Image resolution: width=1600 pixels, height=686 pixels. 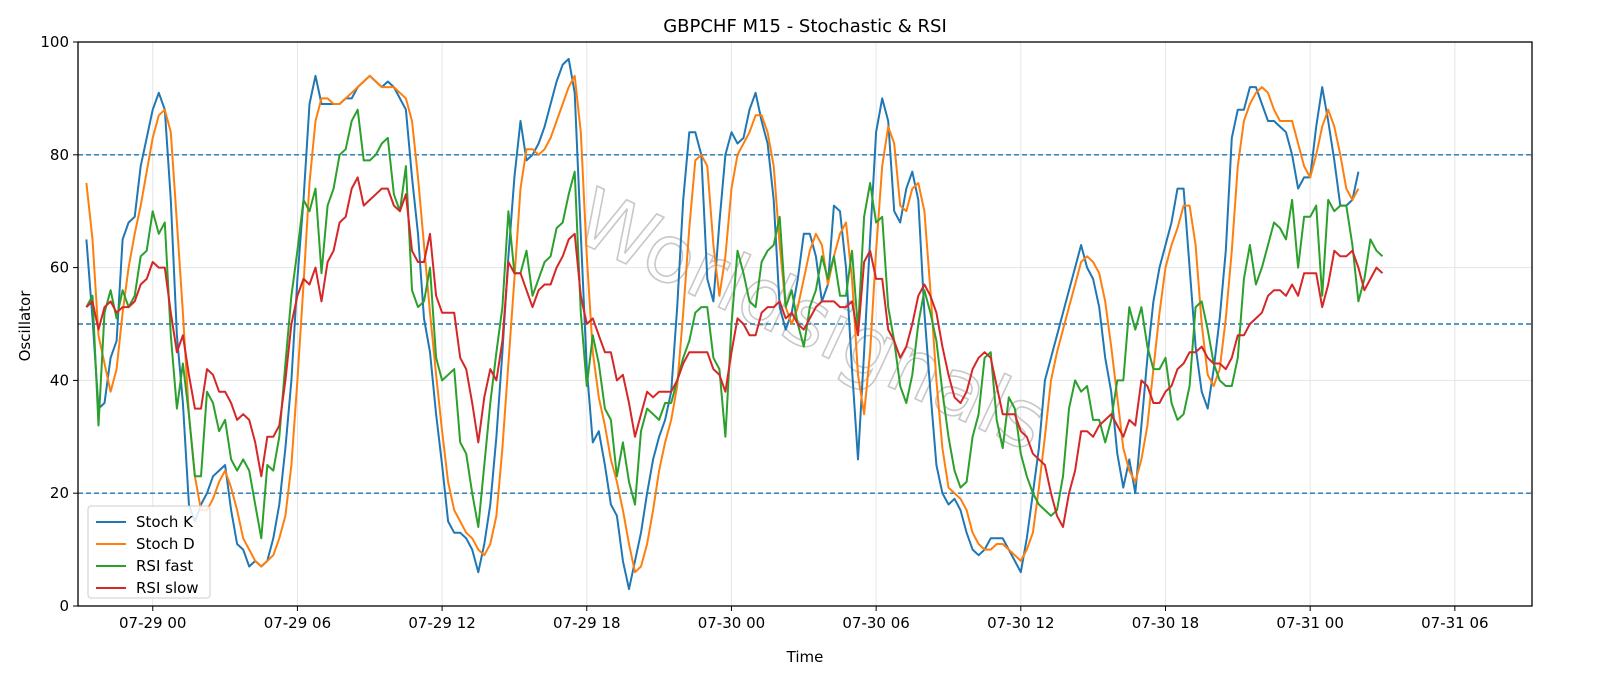 I want to click on y-tick-label: 20, so click(x=59, y=493).